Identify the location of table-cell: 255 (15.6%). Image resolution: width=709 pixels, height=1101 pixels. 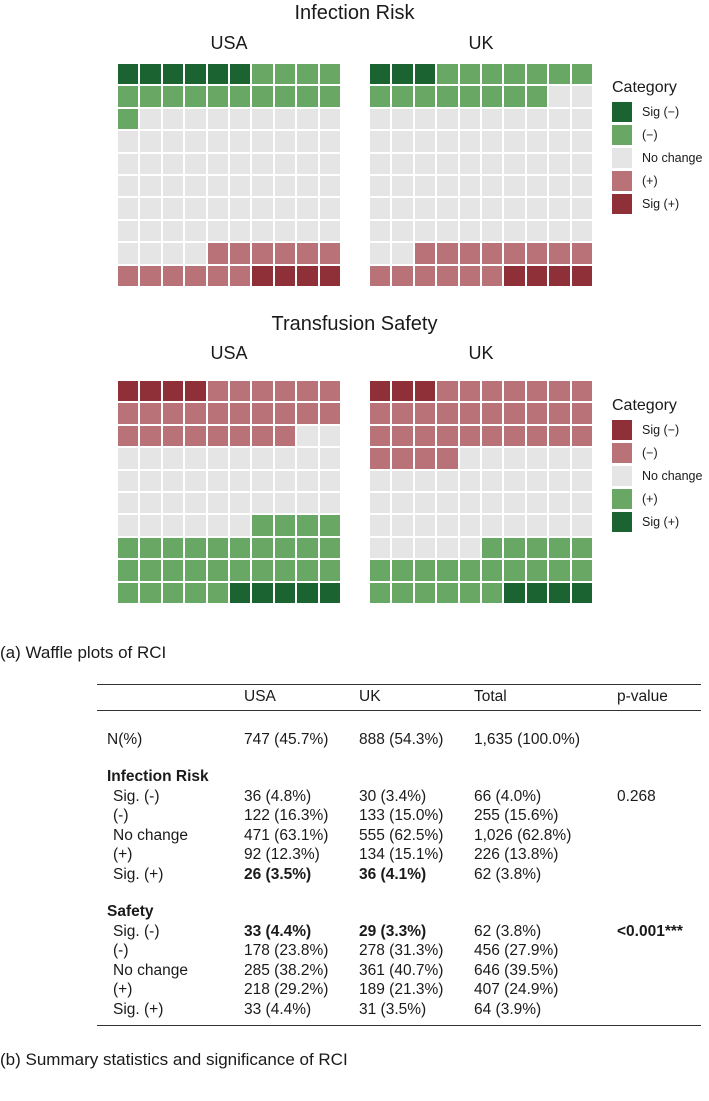
(516, 815).